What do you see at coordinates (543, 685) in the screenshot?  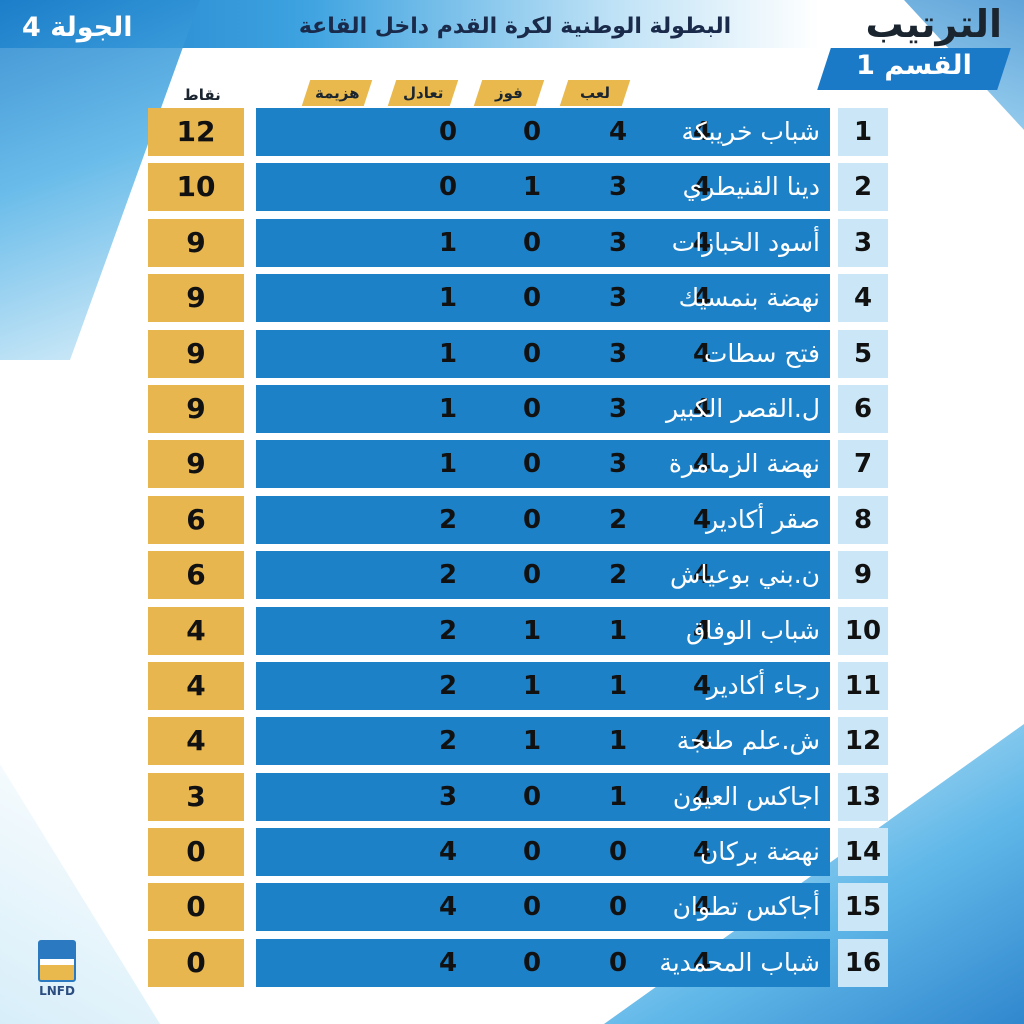 I see `team-stats-cell: 2 1 1 4 رجاء أكادير` at bounding box center [543, 685].